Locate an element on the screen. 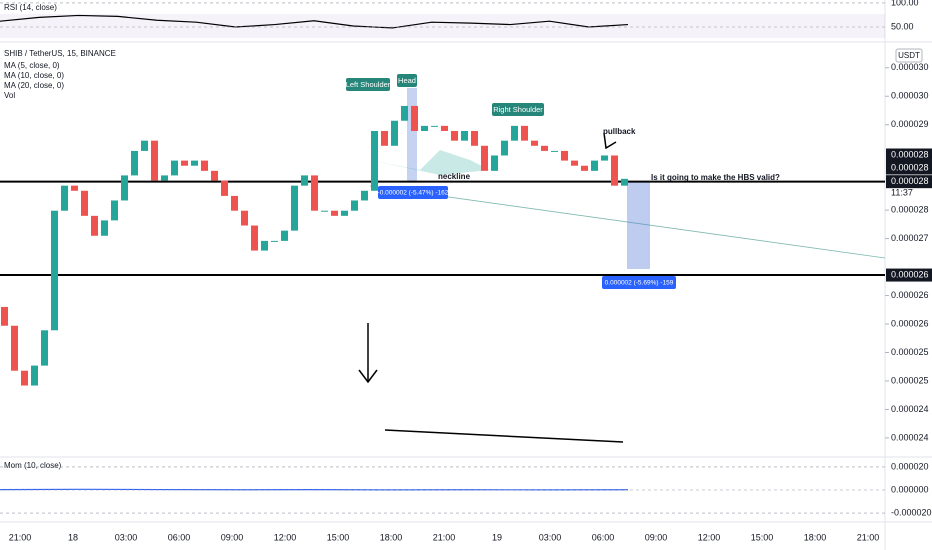 This screenshot has width=932, height=550. y-tick-label: -0.000020 is located at coordinates (911, 512).